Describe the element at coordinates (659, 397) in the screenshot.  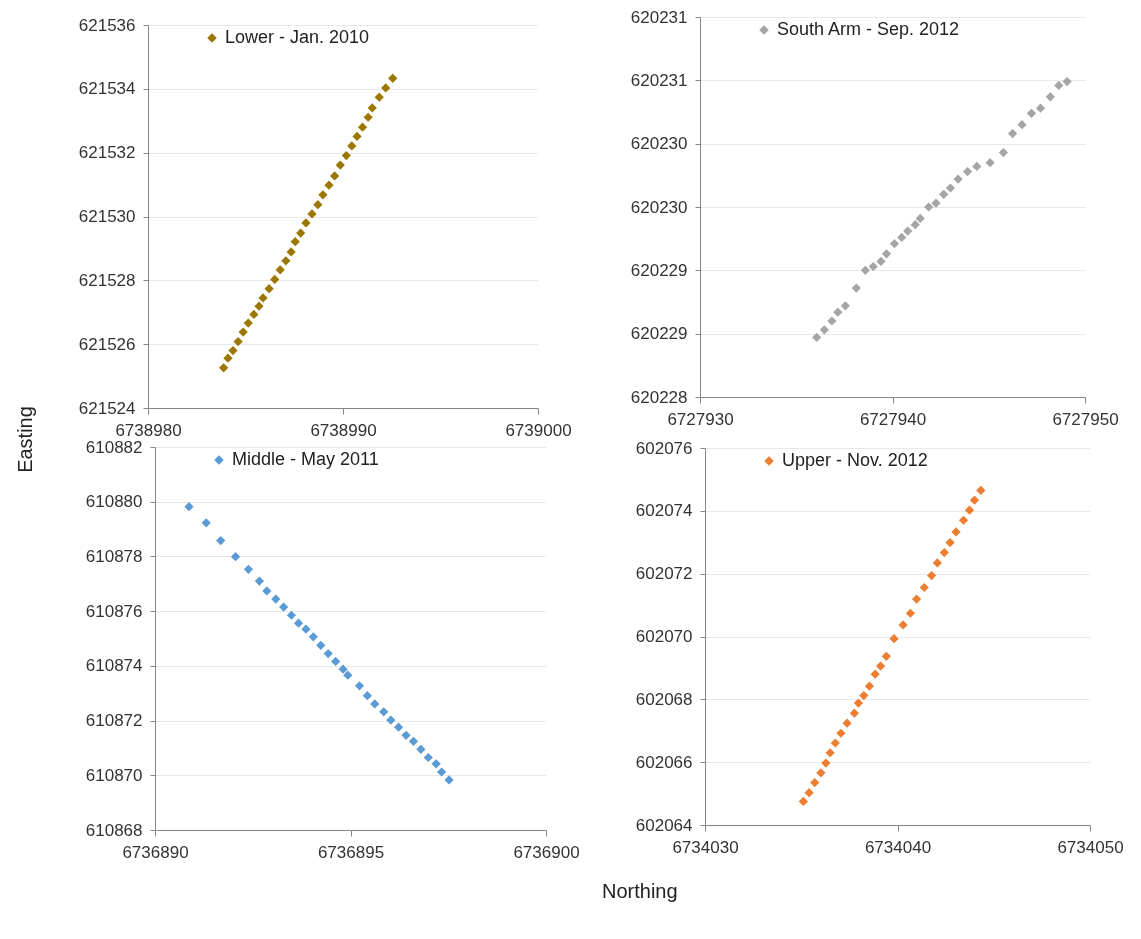
I see `y-tick-label: 620228` at that location.